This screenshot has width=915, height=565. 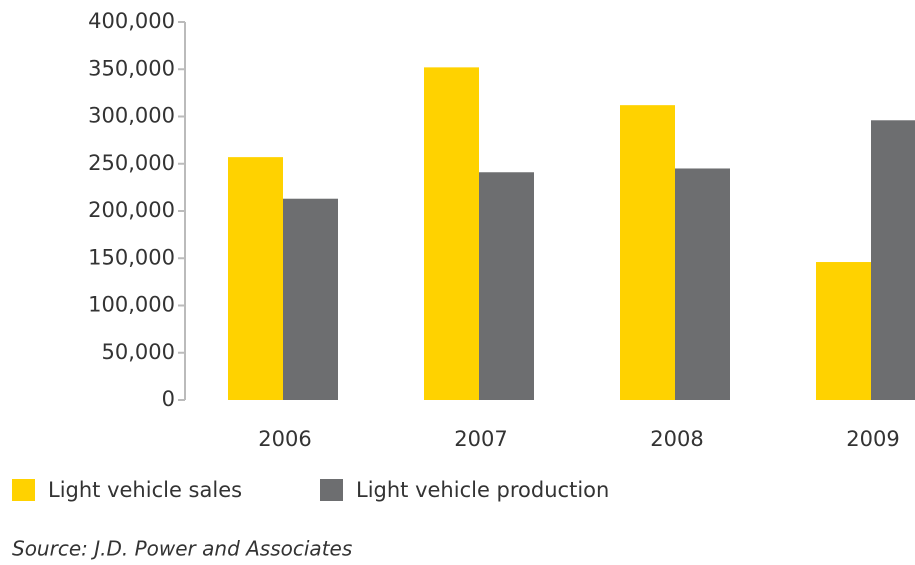 I want to click on y-tick-label: 200,000, so click(x=131, y=210).